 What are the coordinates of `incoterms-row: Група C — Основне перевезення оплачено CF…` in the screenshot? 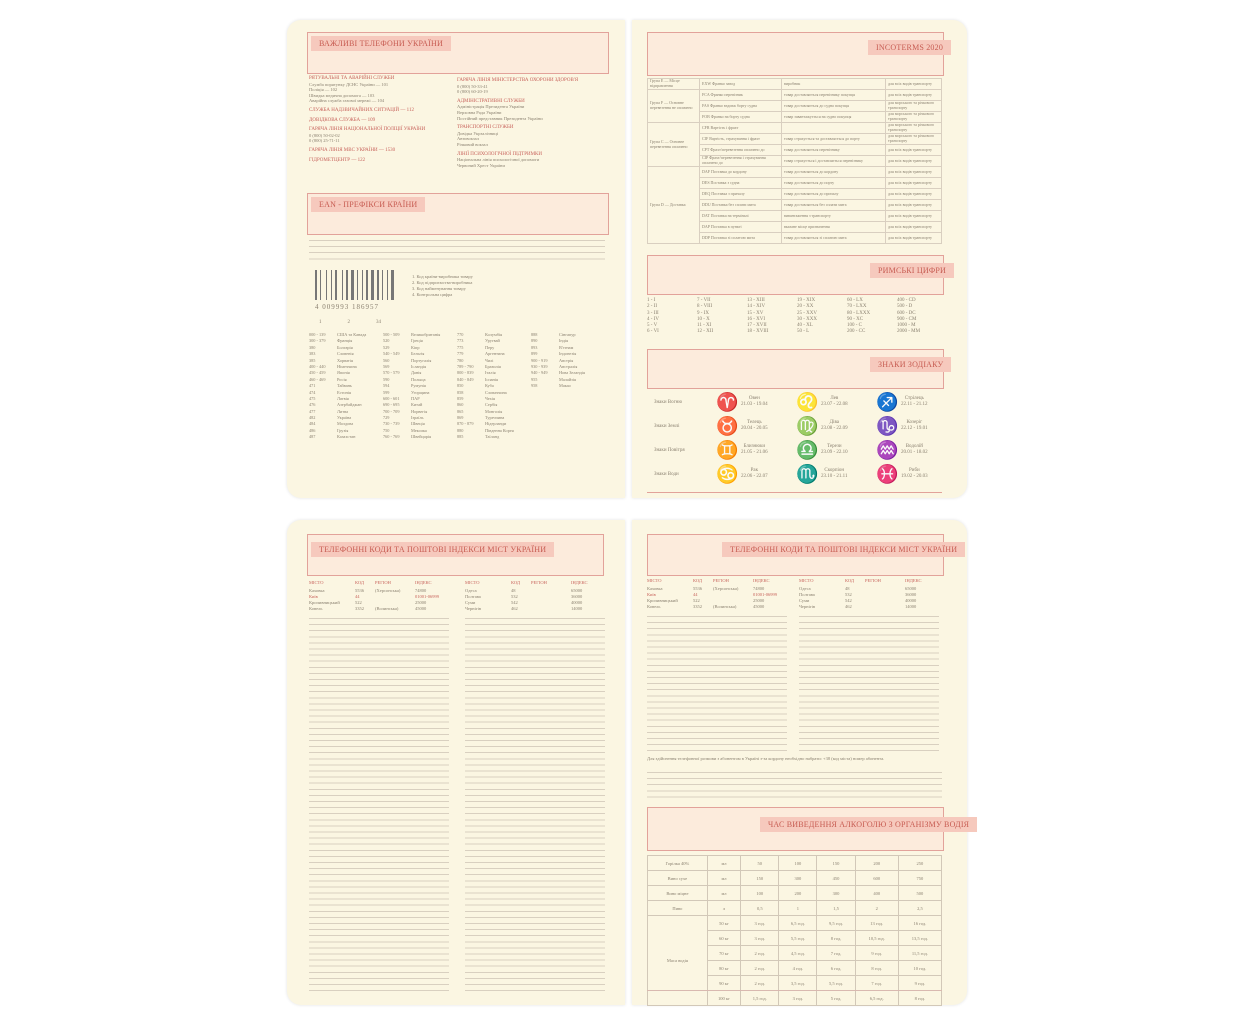 It's located at (794, 144).